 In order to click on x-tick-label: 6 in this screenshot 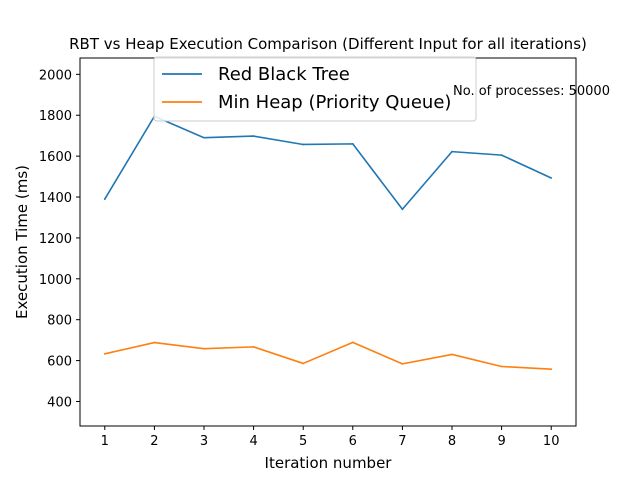, I will do `click(353, 441)`.